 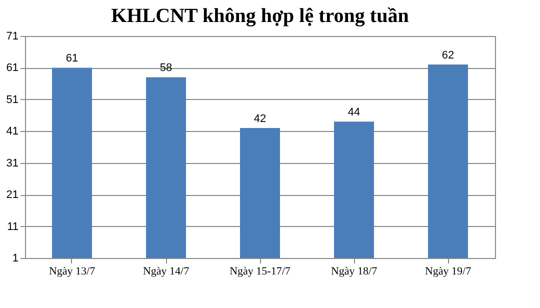 What do you see at coordinates (448, 272) in the screenshot?
I see `x-tick-label: Ngày 19/7` at bounding box center [448, 272].